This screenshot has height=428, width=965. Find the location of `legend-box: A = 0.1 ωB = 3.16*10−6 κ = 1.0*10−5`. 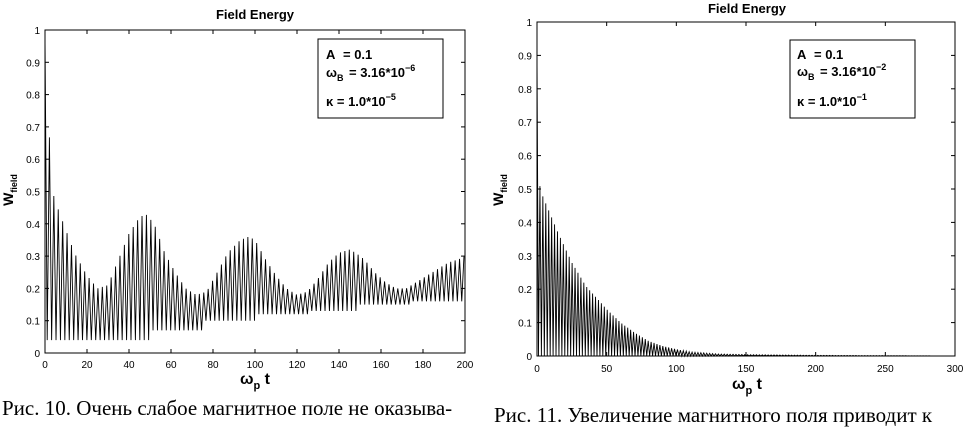

legend-box: A = 0.1 ωB = 3.16*10−6 κ = 1.0*10−5 is located at coordinates (380, 78).